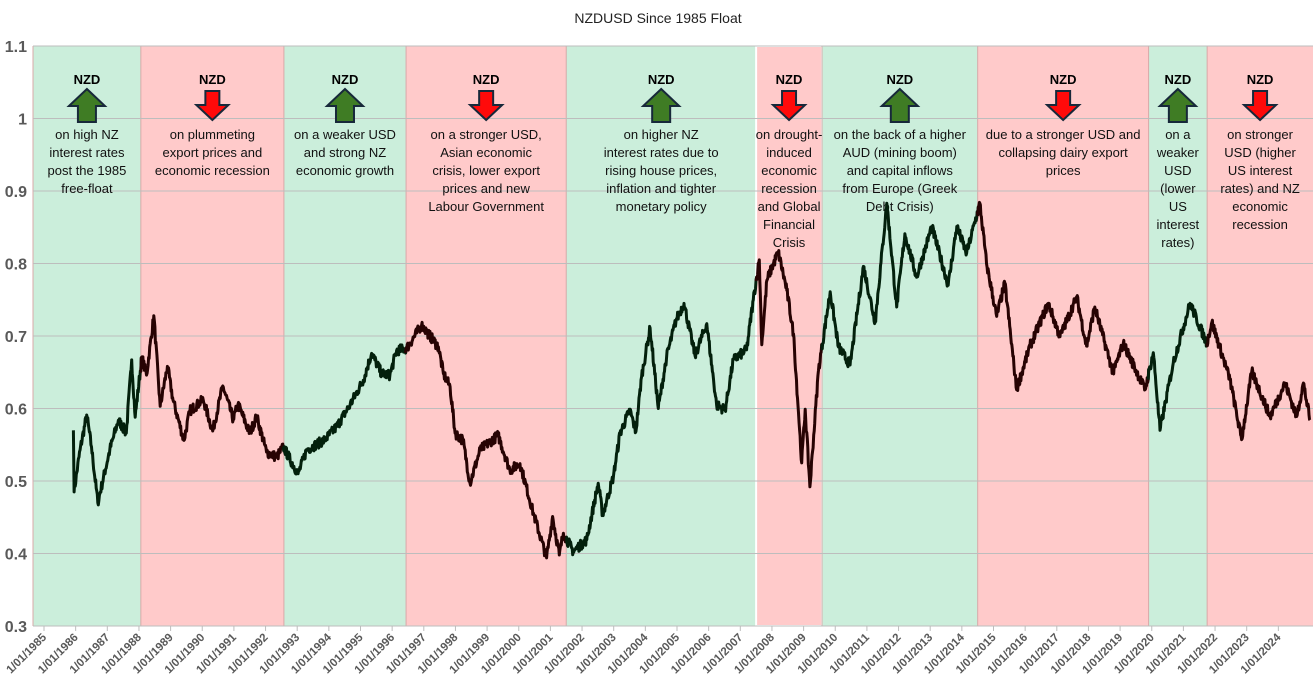 This screenshot has width=1316, height=687. I want to click on annotation-text-line: post the 1985, so click(87, 170).